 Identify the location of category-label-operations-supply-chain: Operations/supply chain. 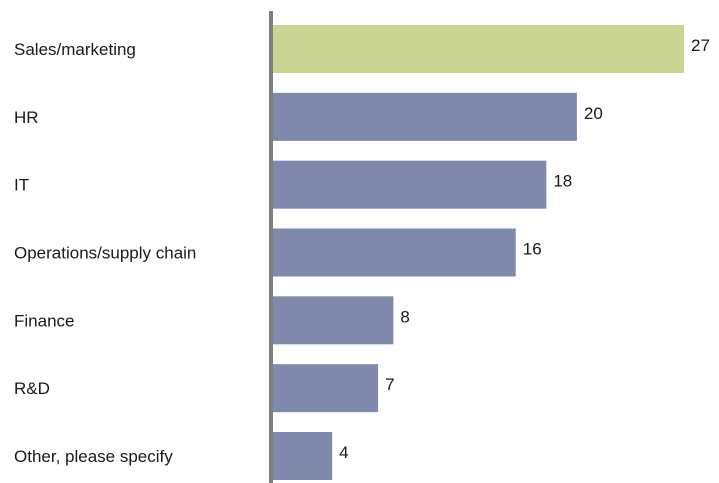
(105, 252).